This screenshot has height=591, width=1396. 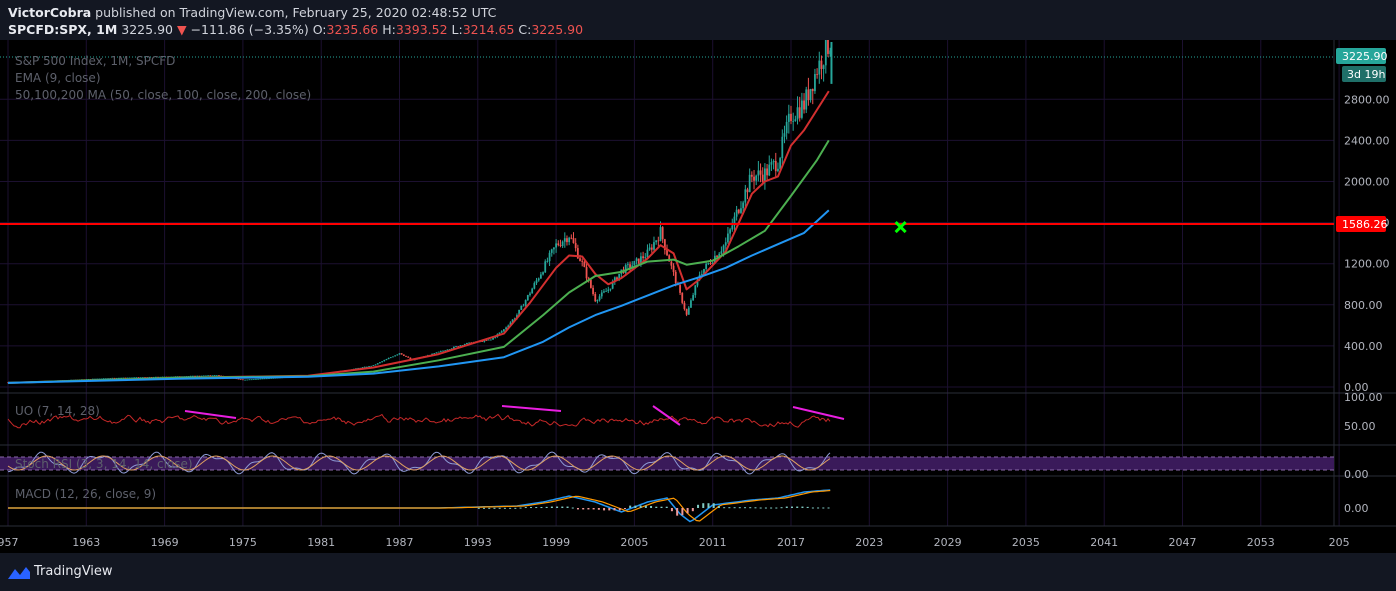 I want to click on price-change: −111.86 (−3.35%), so click(x=249, y=29).